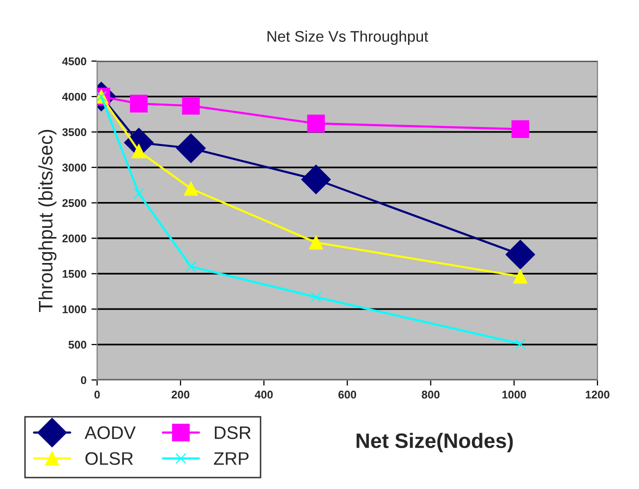  I want to click on x-tick-label: 600, so click(347, 394).